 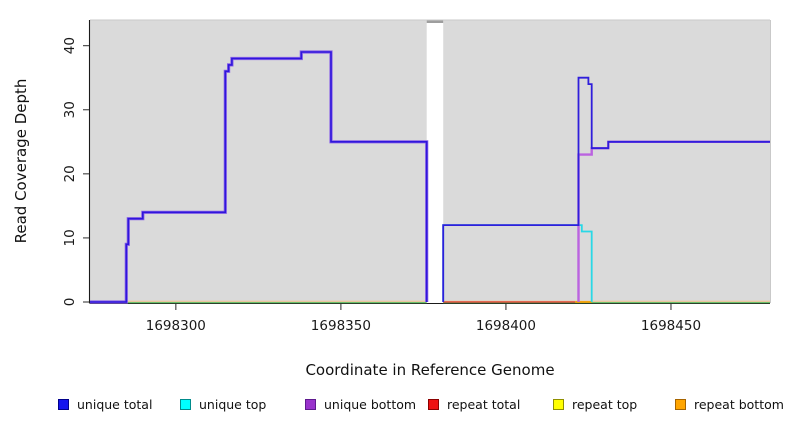 What do you see at coordinates (233, 404) in the screenshot?
I see `legend-label: unique top` at bounding box center [233, 404].